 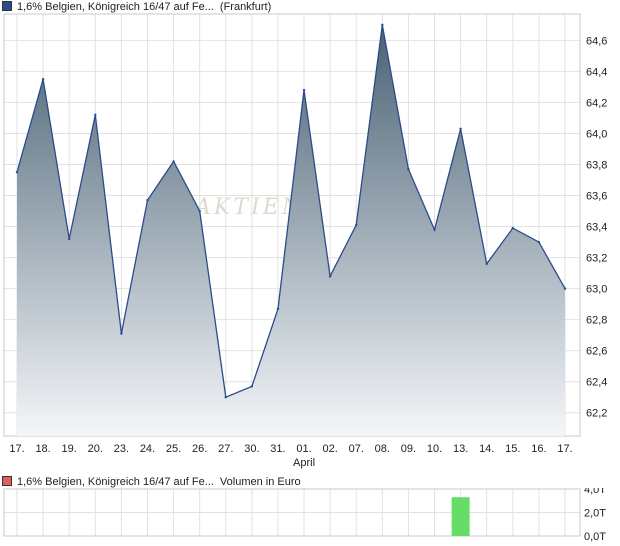 What do you see at coordinates (121, 449) in the screenshot?
I see `x-tick-label: 23.` at bounding box center [121, 449].